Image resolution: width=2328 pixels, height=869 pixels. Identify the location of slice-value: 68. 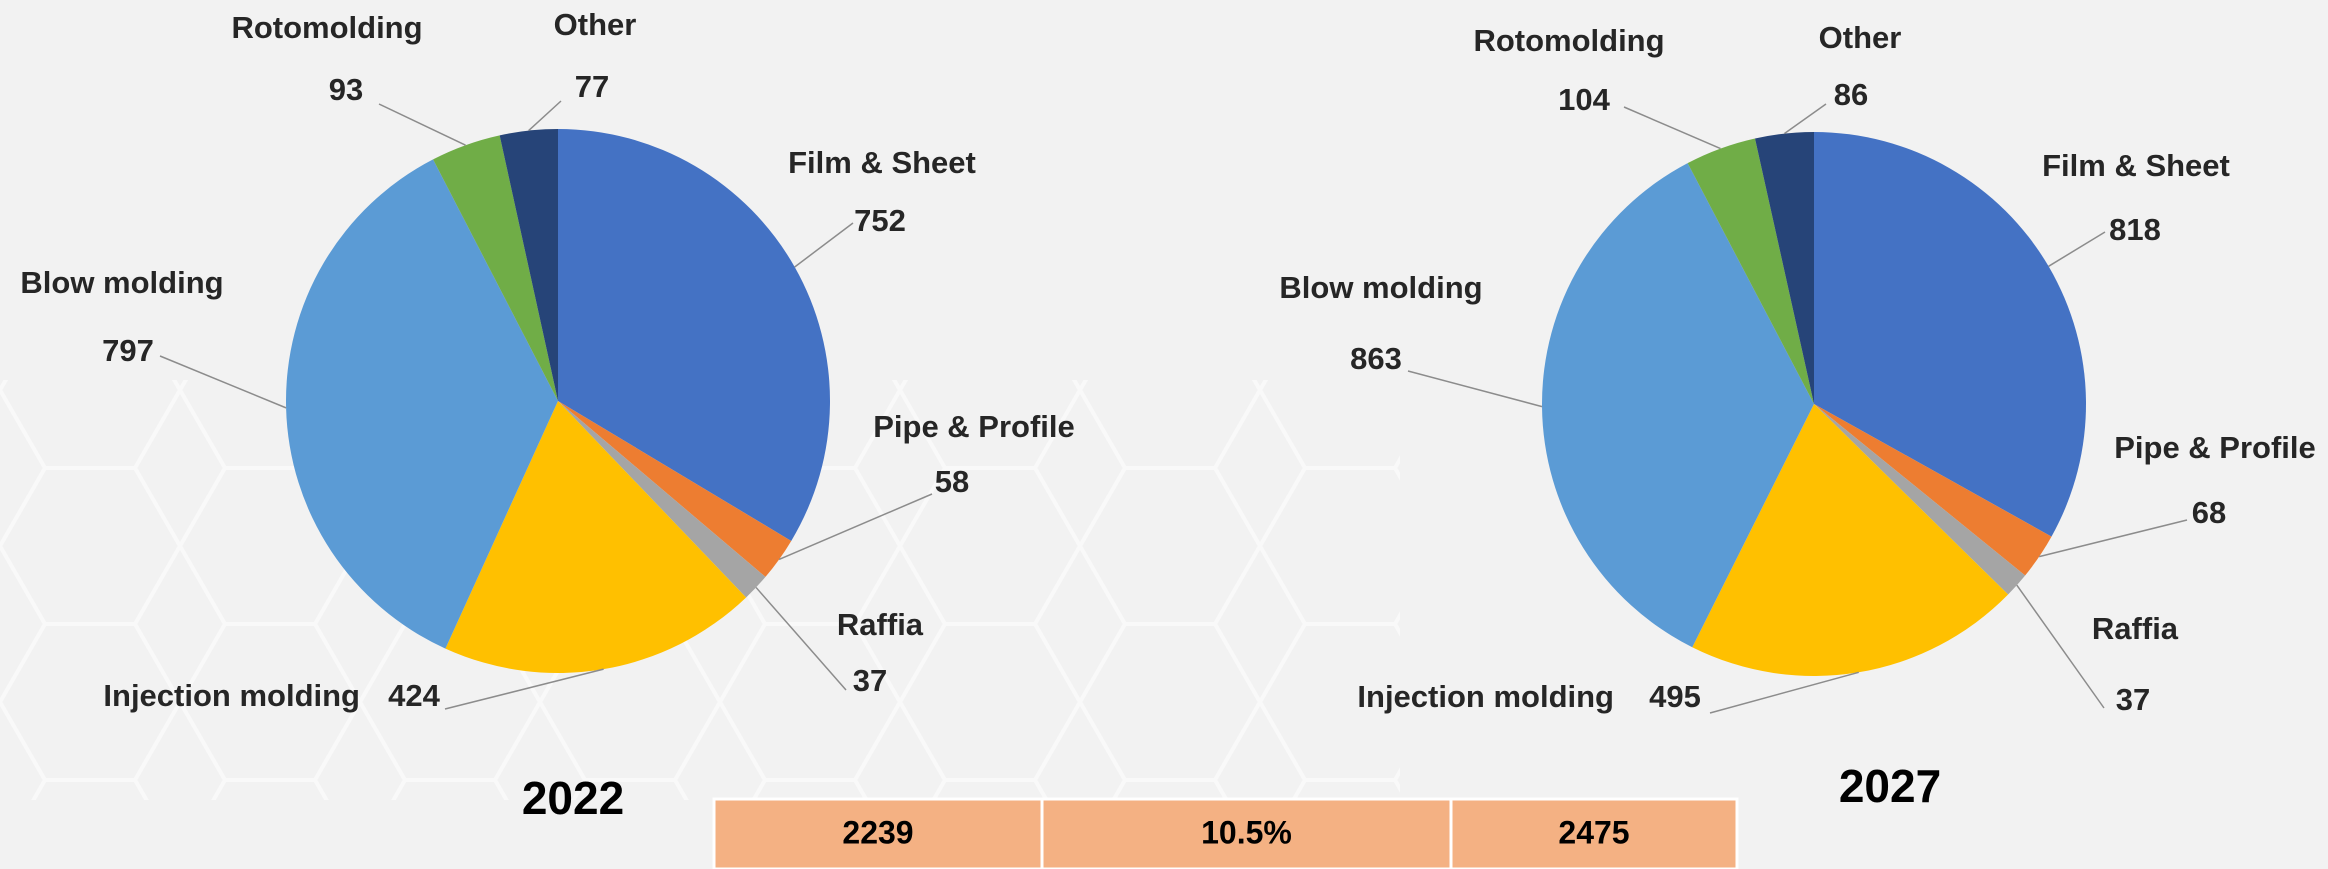
(2209, 512).